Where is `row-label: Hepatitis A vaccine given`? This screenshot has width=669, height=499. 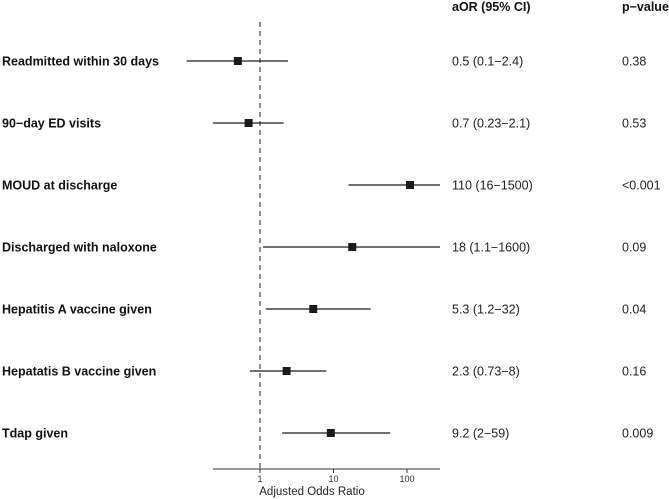
row-label: Hepatitis A vaccine given is located at coordinates (77, 310).